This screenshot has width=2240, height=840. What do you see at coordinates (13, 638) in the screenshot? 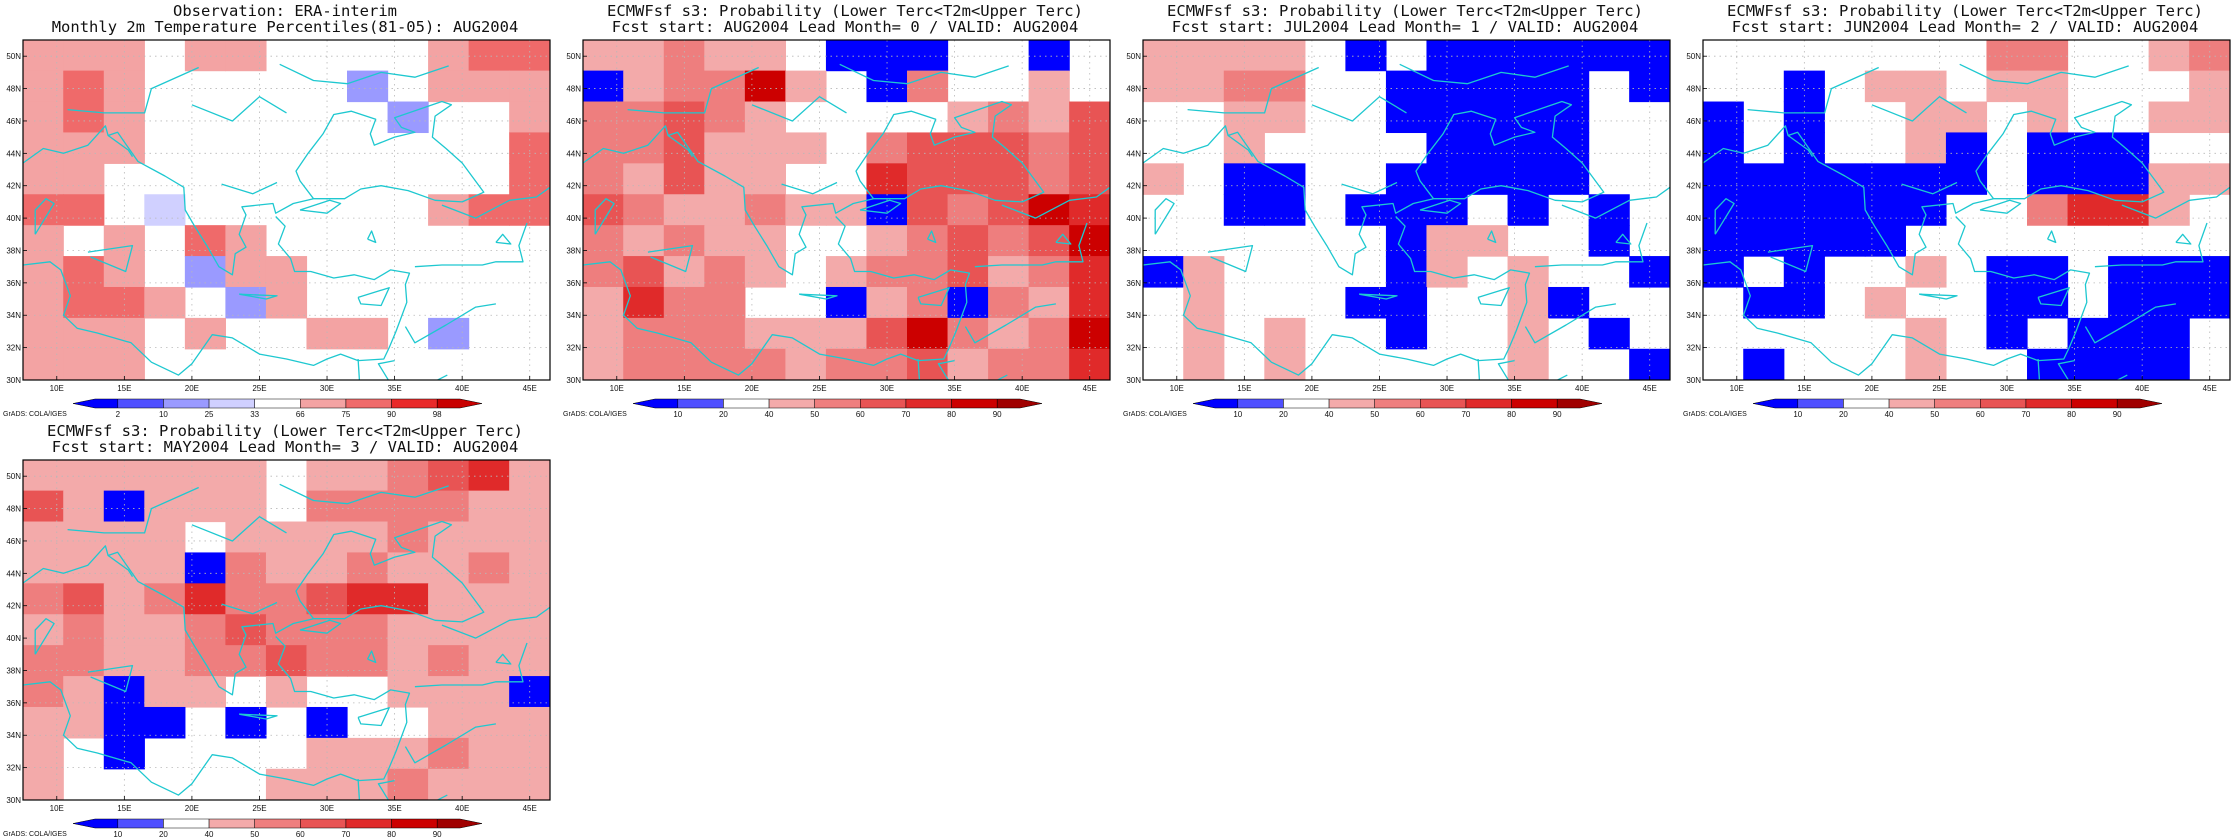
I see `y-tick-label: 40N` at bounding box center [13, 638].